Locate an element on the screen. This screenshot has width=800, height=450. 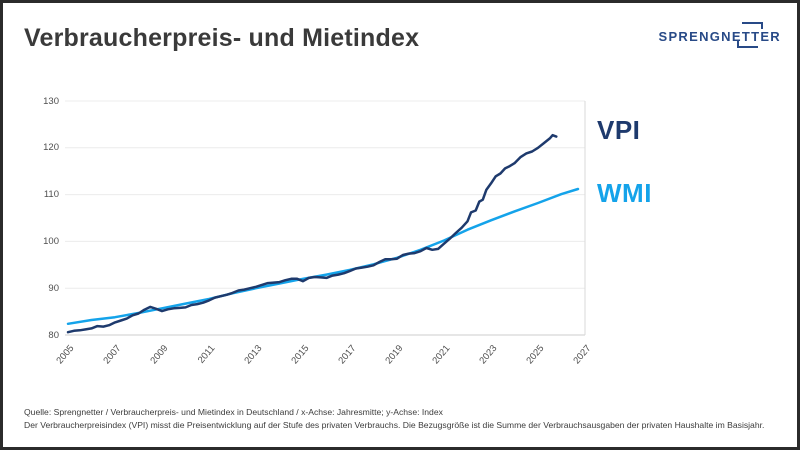
logo-text-right: ER is located at coordinates (770, 36).